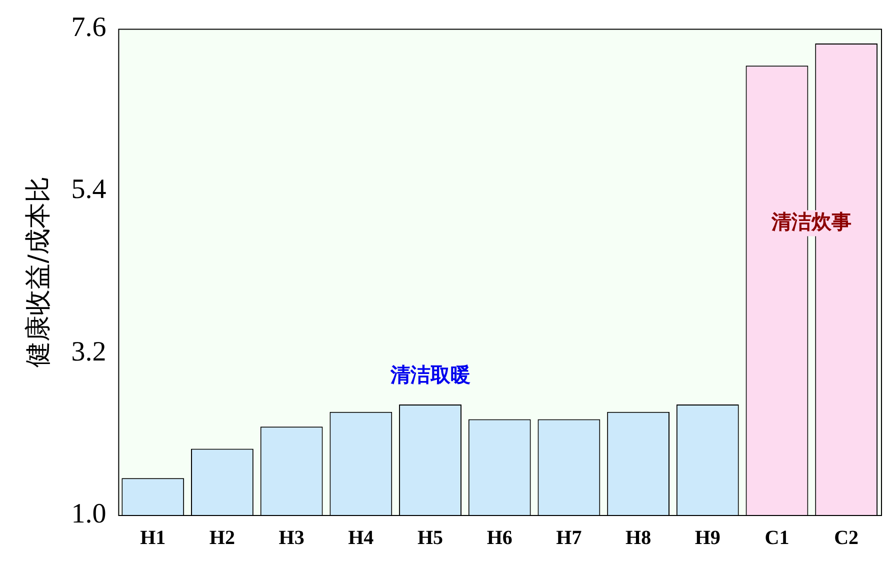 This screenshot has height=563, width=887. I want to click on x-tick-label: H9, so click(707, 538).